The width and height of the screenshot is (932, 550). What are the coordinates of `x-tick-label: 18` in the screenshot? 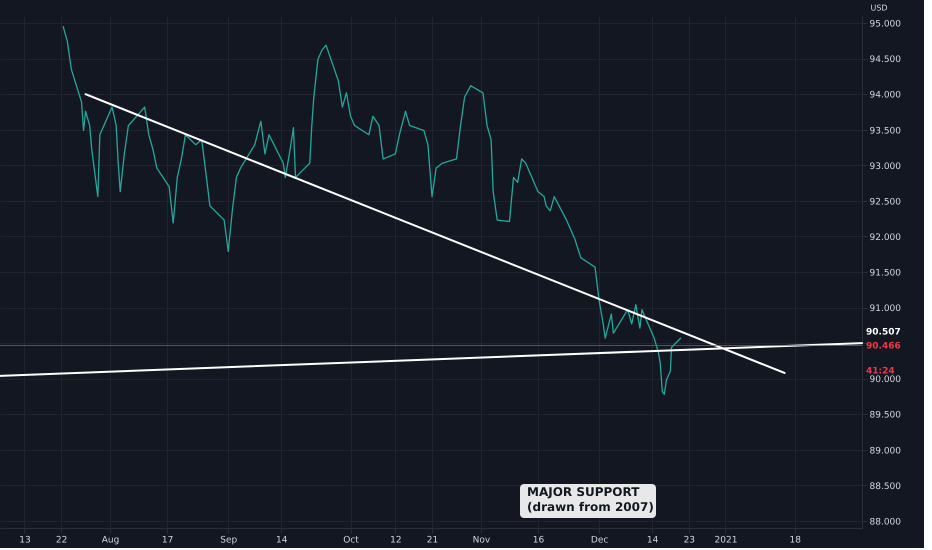 It's located at (796, 541).